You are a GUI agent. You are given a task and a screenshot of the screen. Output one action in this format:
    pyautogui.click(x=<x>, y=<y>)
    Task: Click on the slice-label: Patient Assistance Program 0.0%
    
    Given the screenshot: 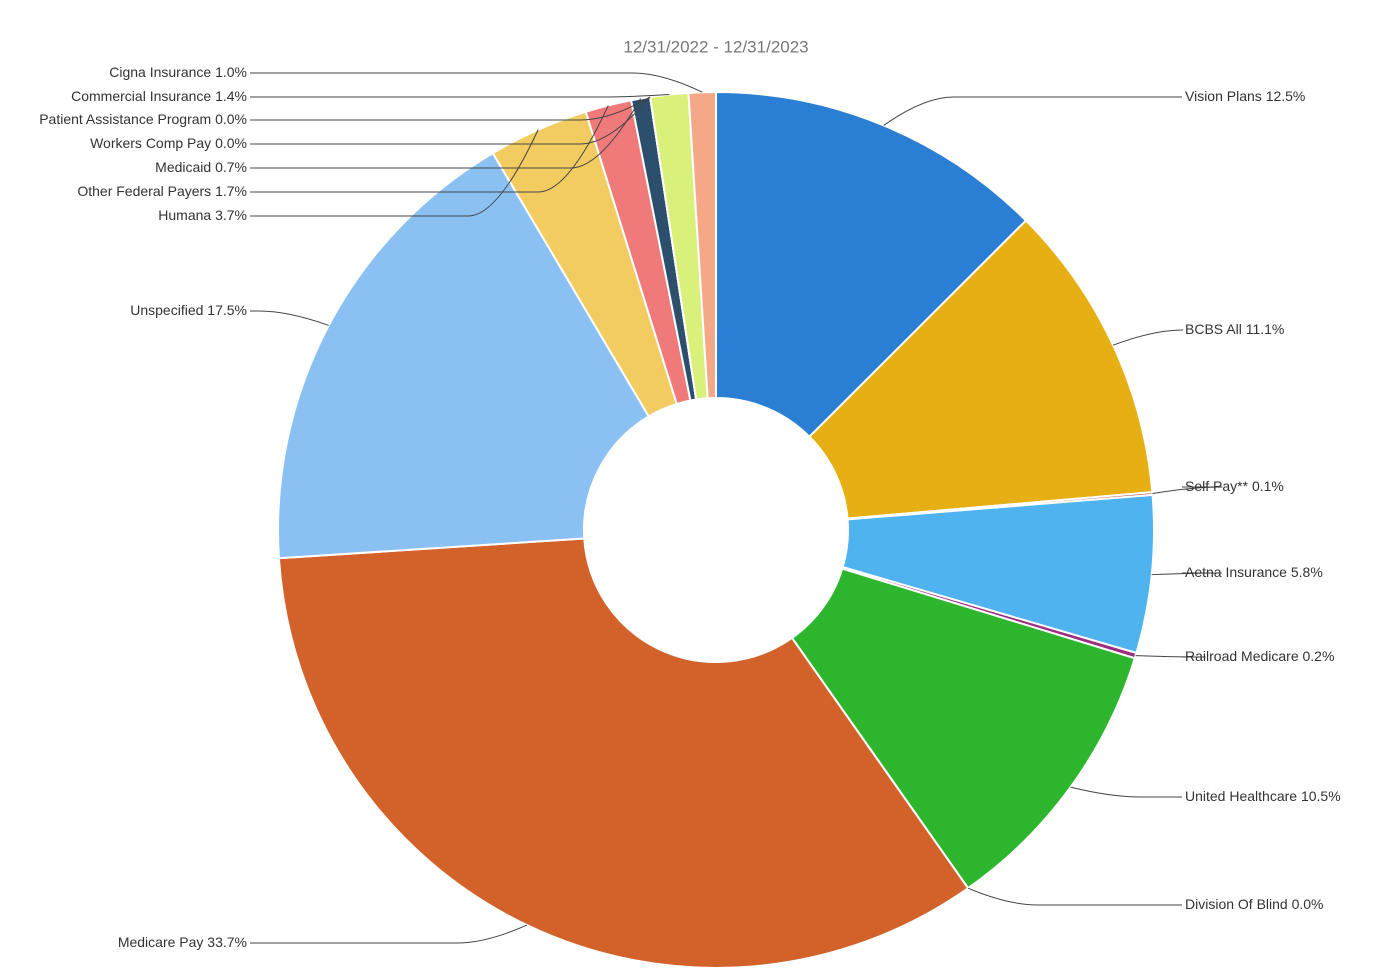 What is the action you would take?
    pyautogui.click(x=143, y=119)
    